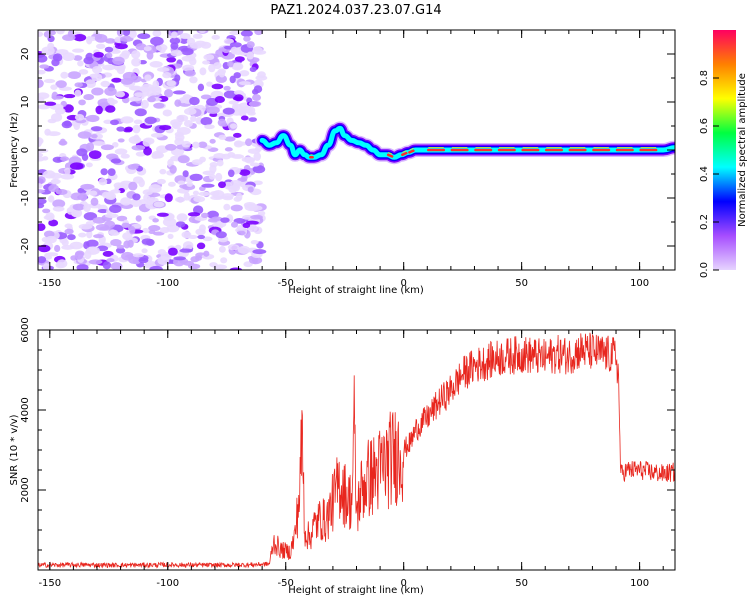 The image size is (750, 600). What do you see at coordinates (25, 150) in the screenshot?
I see `y-tick-label: 0` at bounding box center [25, 150].